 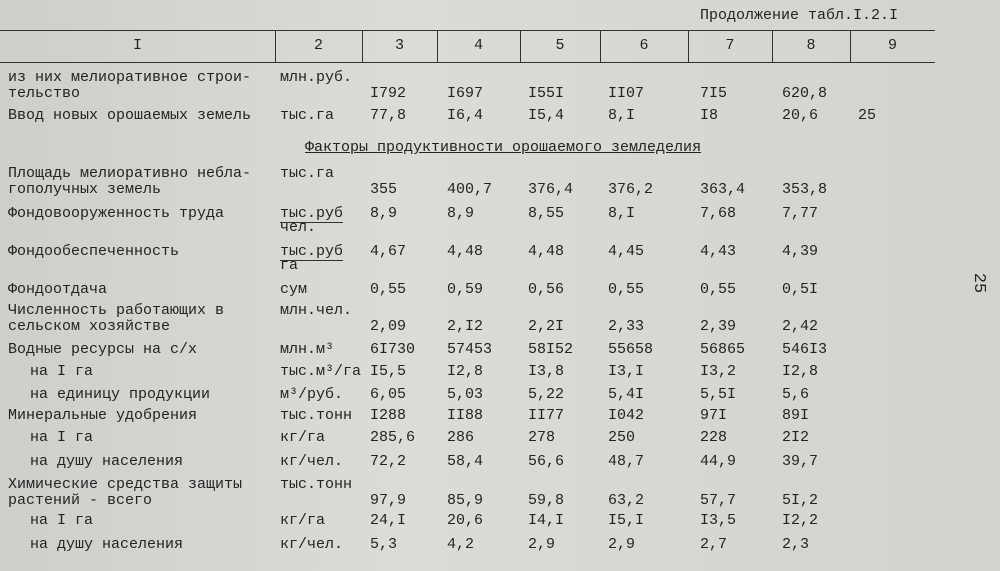 What do you see at coordinates (800, 326) in the screenshot?
I see `cell-value: 2,42` at bounding box center [800, 326].